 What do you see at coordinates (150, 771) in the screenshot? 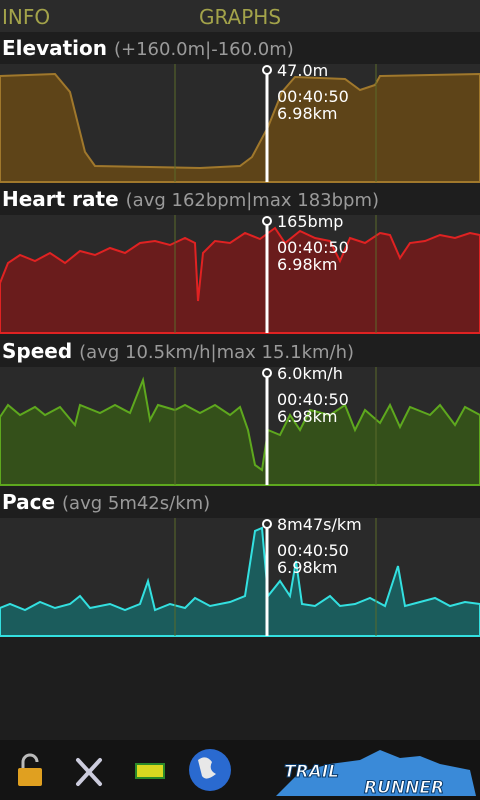
I see `ruler-icon` at bounding box center [150, 771].